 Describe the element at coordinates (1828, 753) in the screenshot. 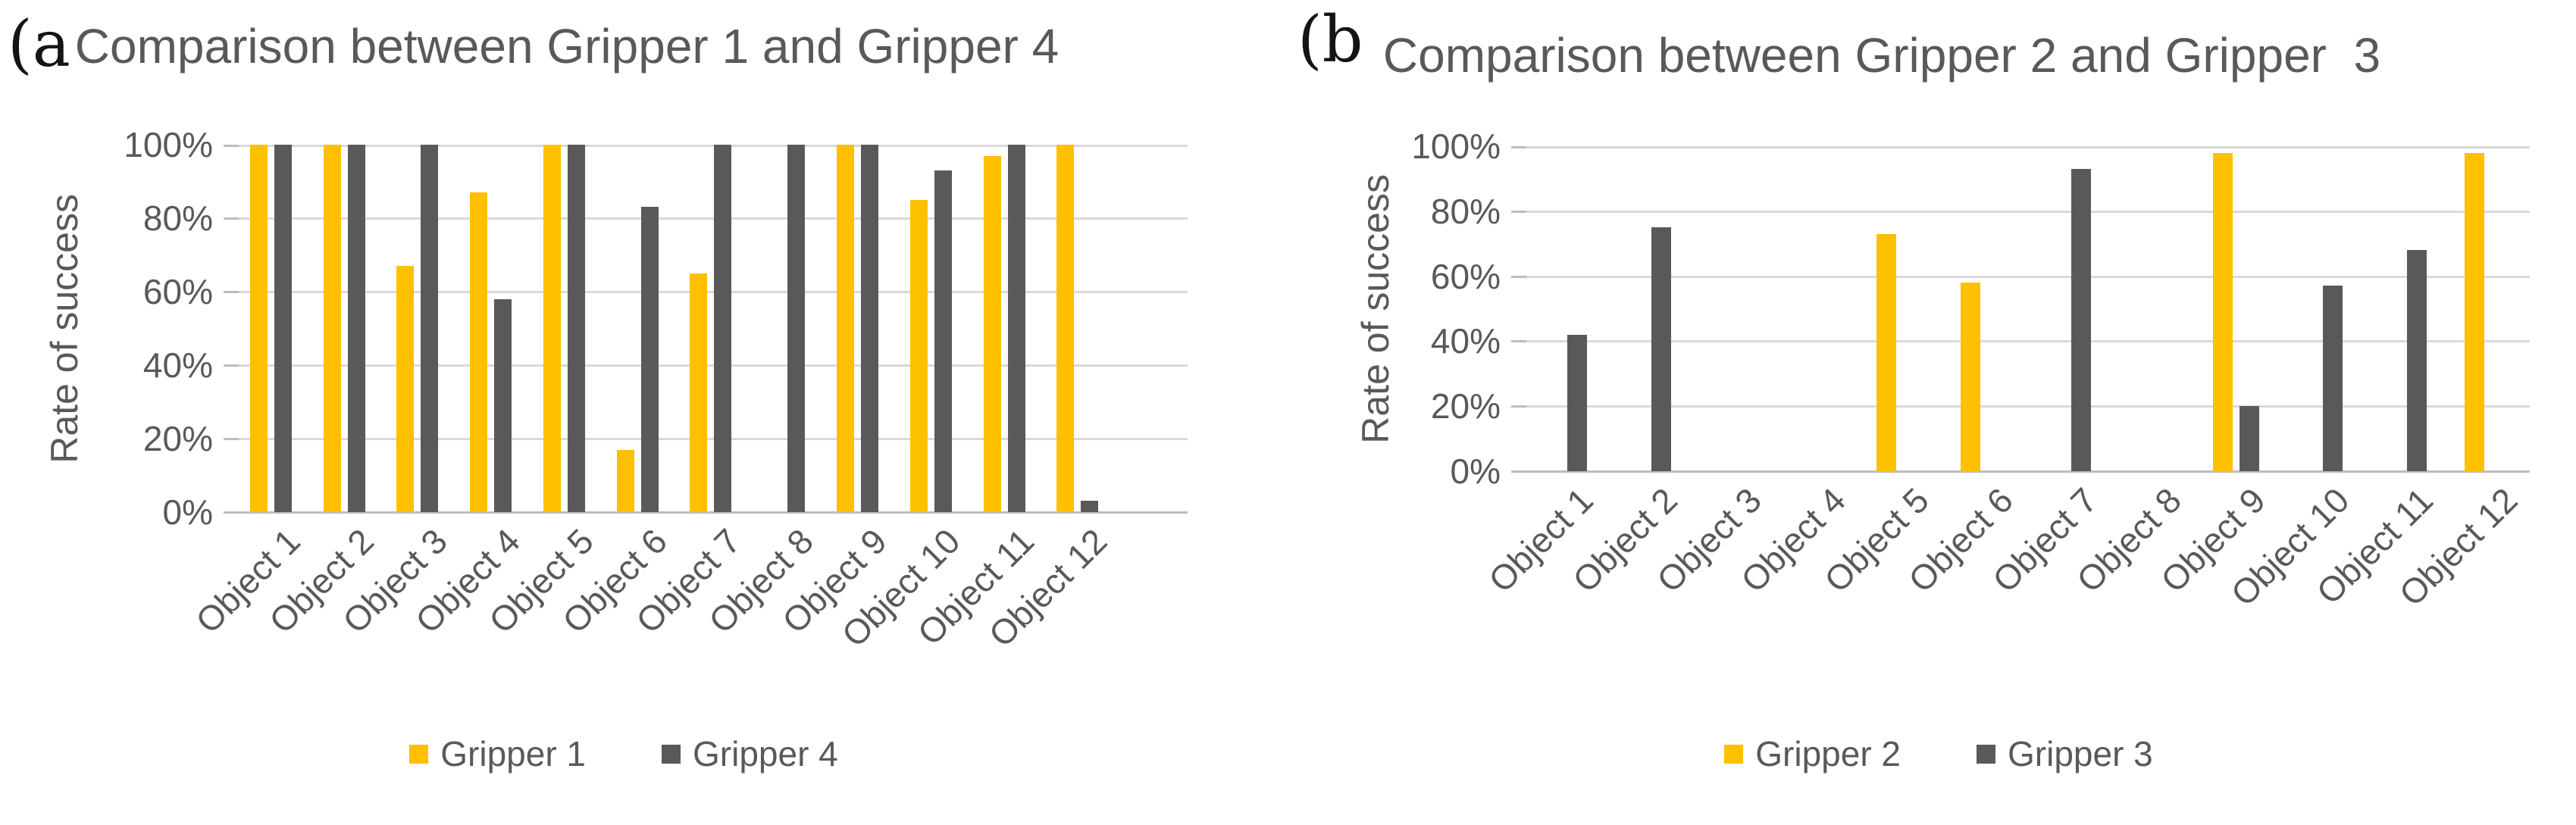

I see `legend-label: Gripper 2` at that location.